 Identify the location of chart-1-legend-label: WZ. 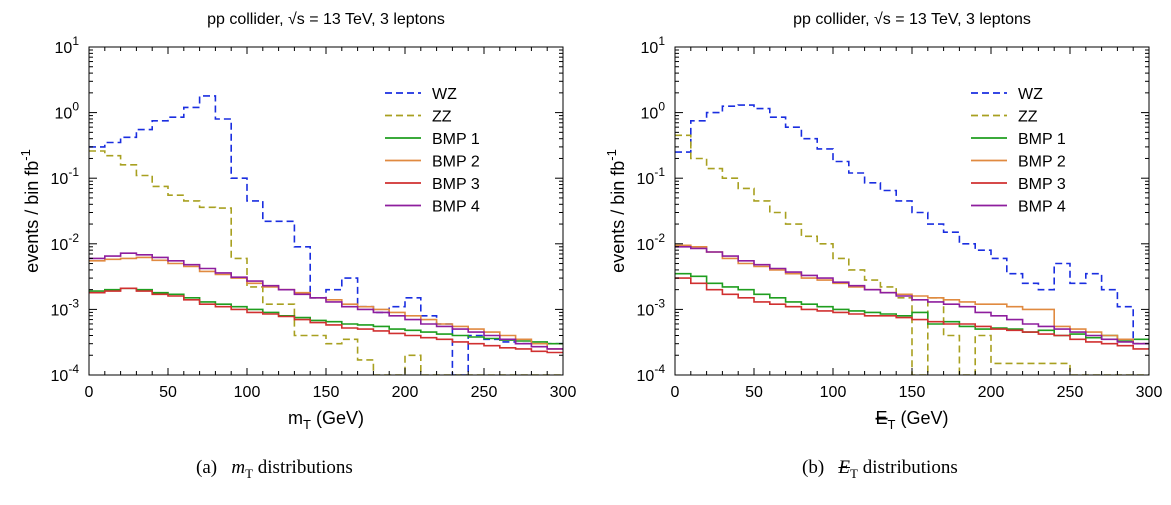
(1030, 94).